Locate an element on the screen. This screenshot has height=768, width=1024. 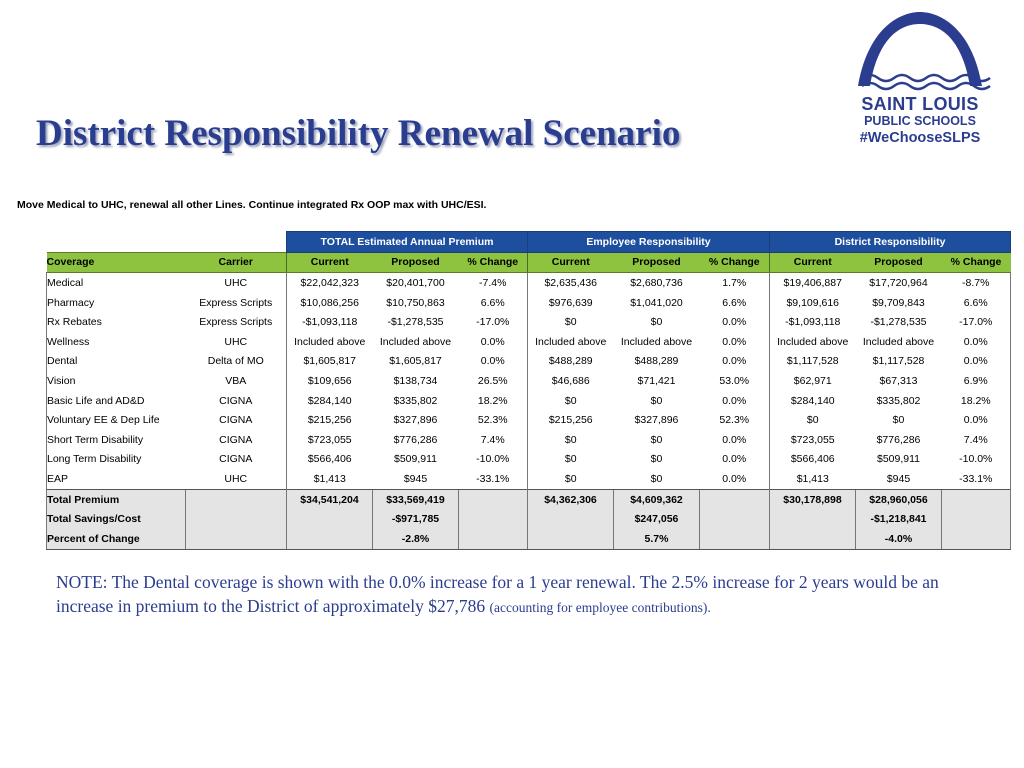
totals-cell: -2.8% is located at coordinates (415, 539).